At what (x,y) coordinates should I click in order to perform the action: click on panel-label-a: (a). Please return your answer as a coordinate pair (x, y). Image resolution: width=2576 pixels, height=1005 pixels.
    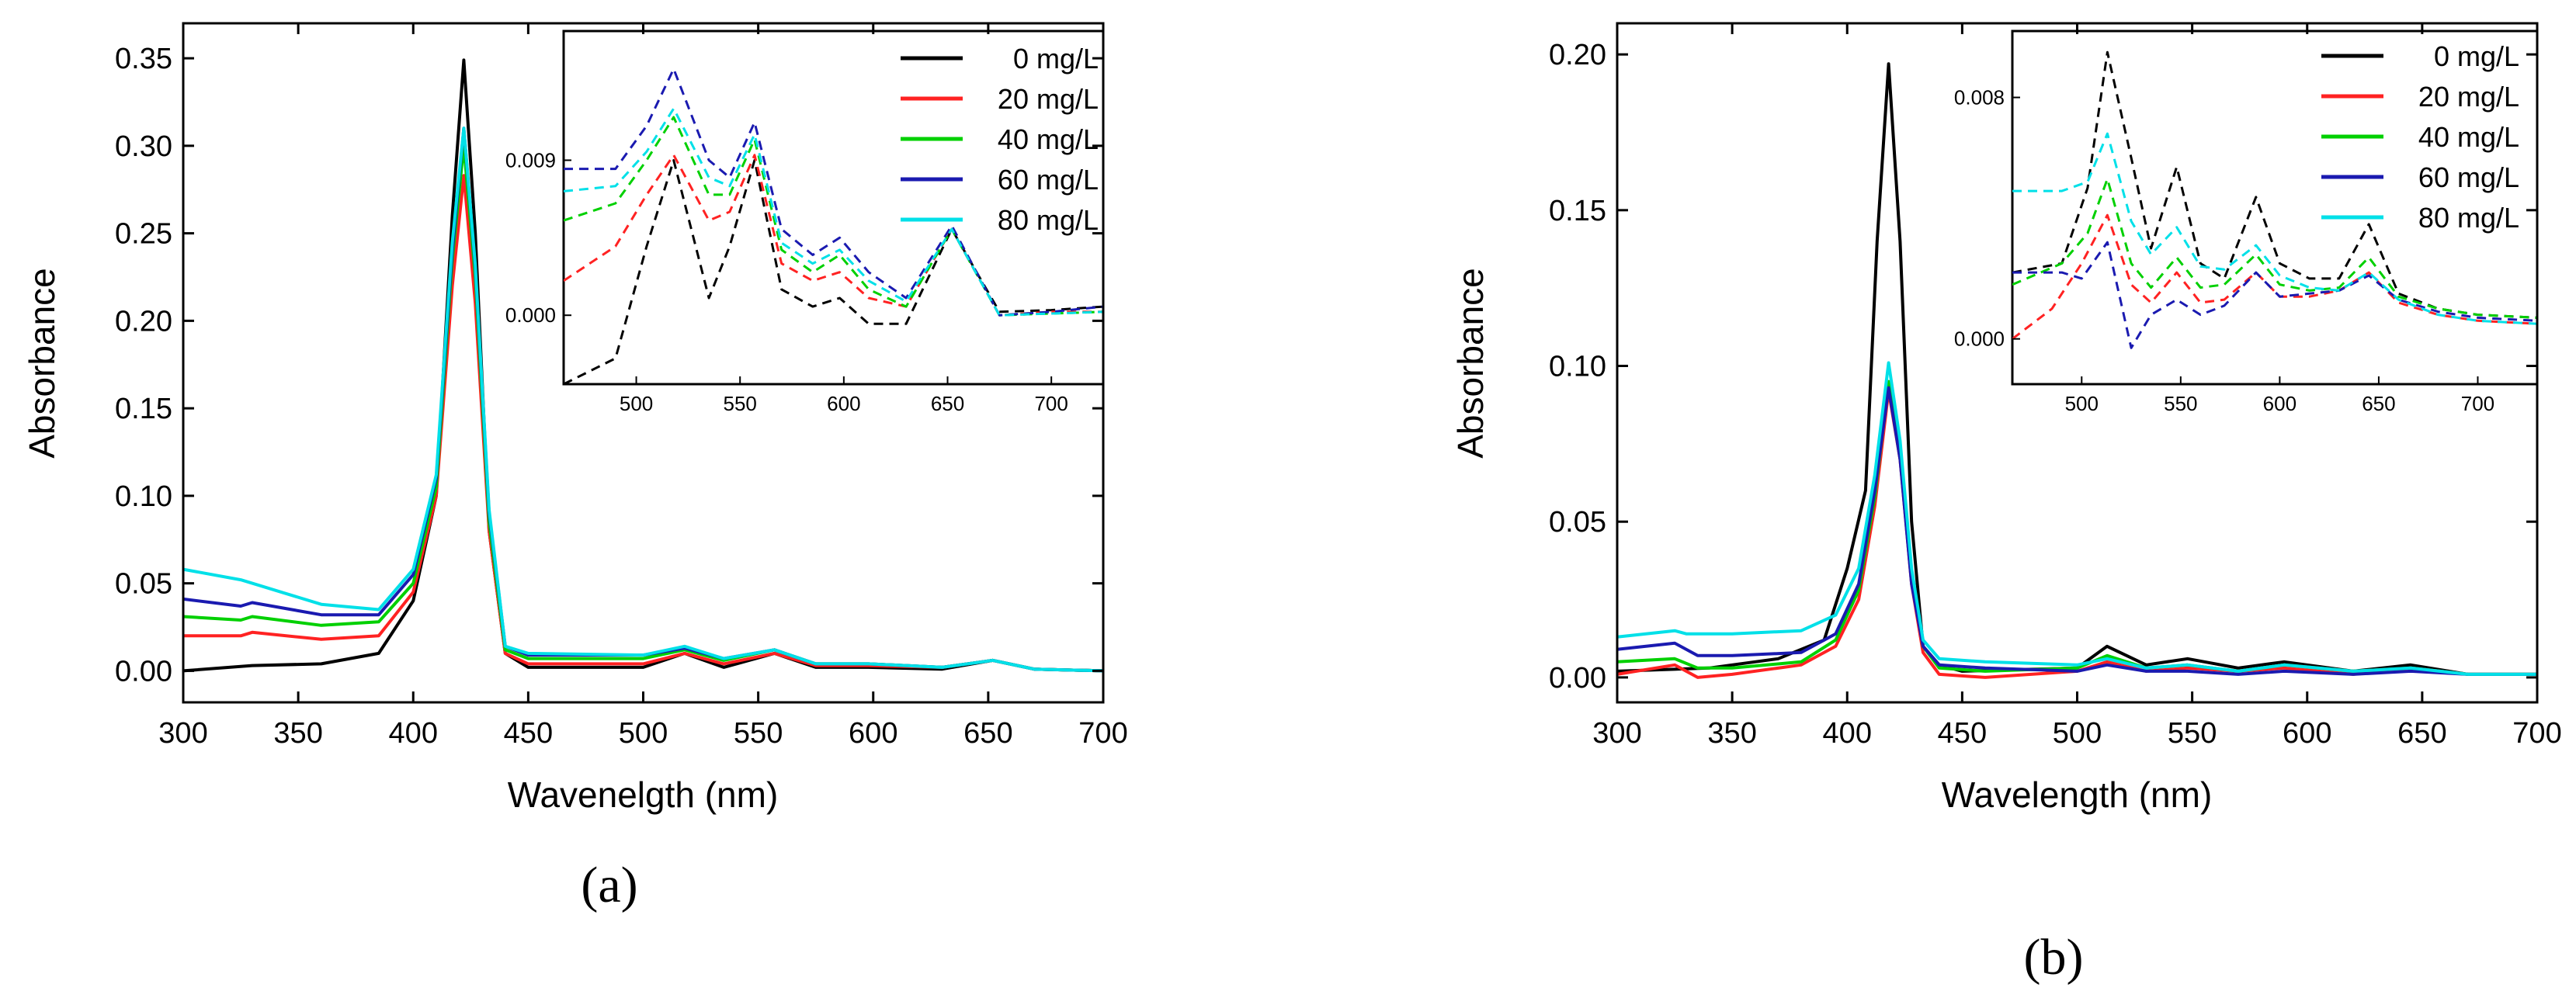
    Looking at the image, I should click on (609, 885).